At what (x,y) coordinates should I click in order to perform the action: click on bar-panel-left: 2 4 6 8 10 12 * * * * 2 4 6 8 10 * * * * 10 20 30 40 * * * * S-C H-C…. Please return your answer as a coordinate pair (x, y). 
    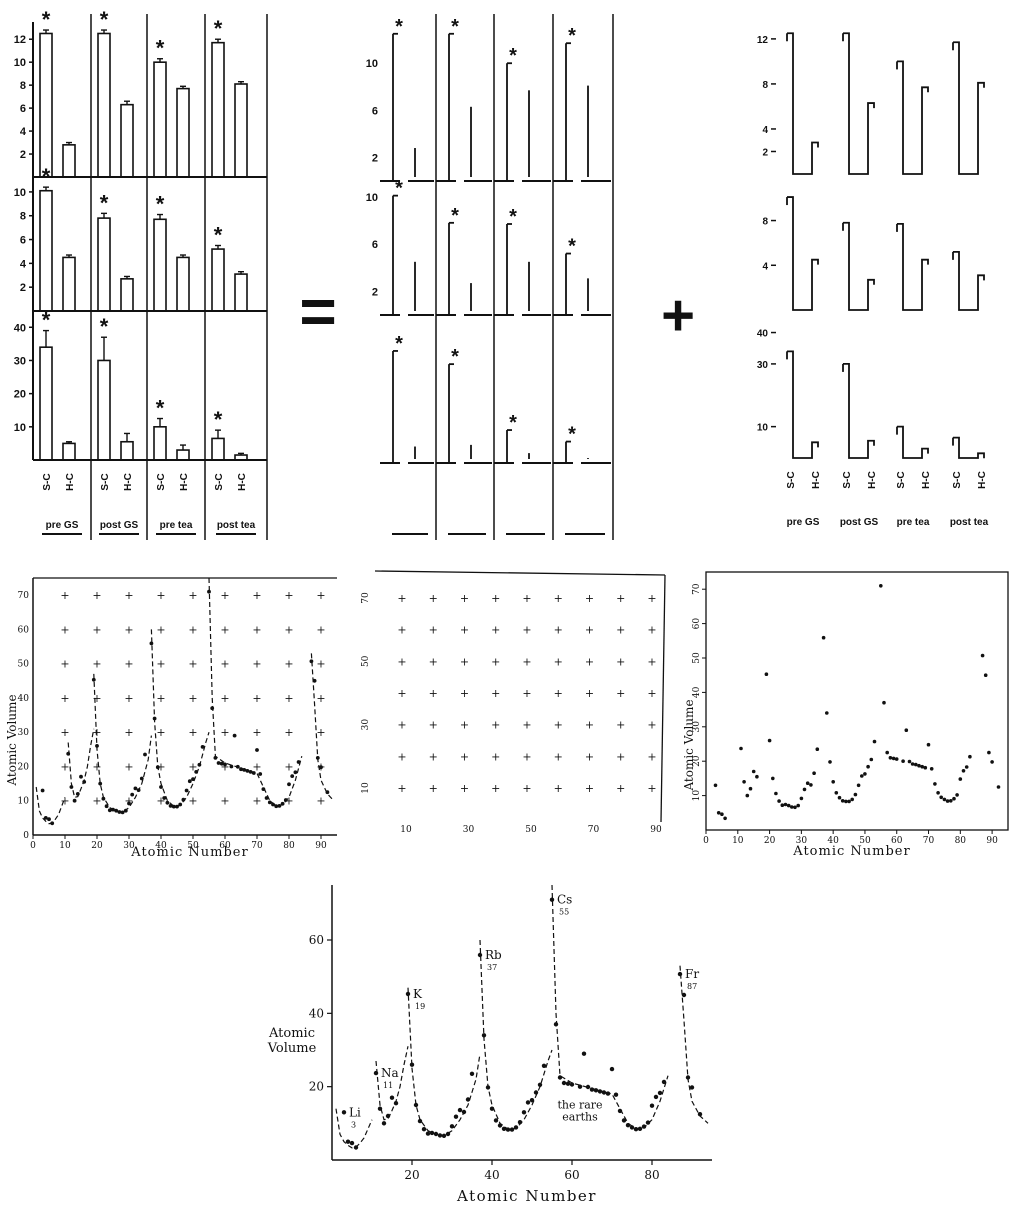
    Looking at the image, I should click on (141, 273).